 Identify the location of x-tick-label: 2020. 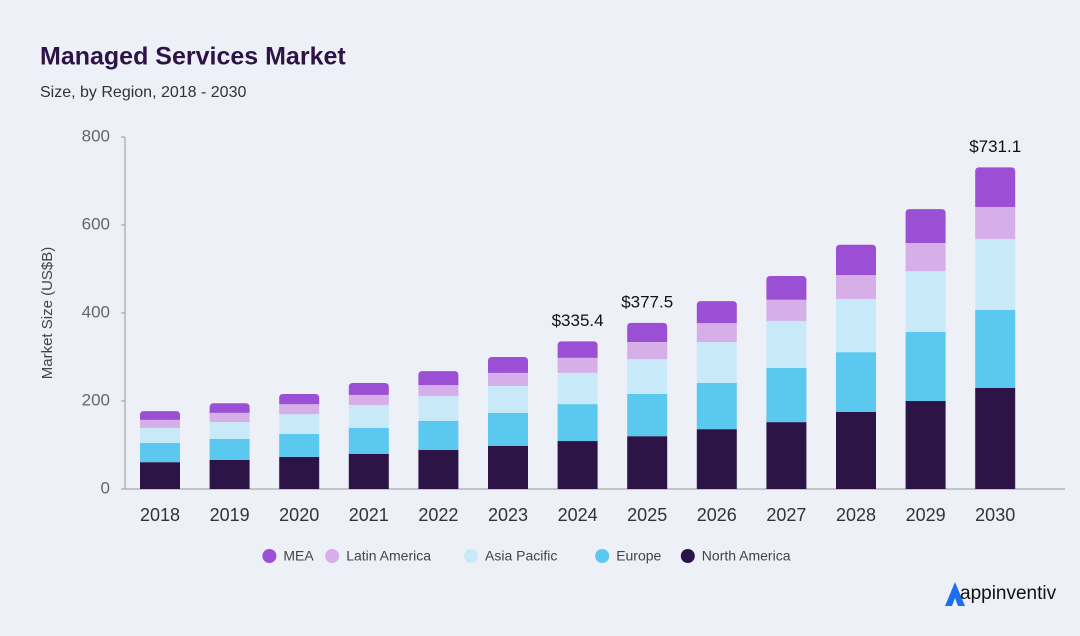
(299, 515).